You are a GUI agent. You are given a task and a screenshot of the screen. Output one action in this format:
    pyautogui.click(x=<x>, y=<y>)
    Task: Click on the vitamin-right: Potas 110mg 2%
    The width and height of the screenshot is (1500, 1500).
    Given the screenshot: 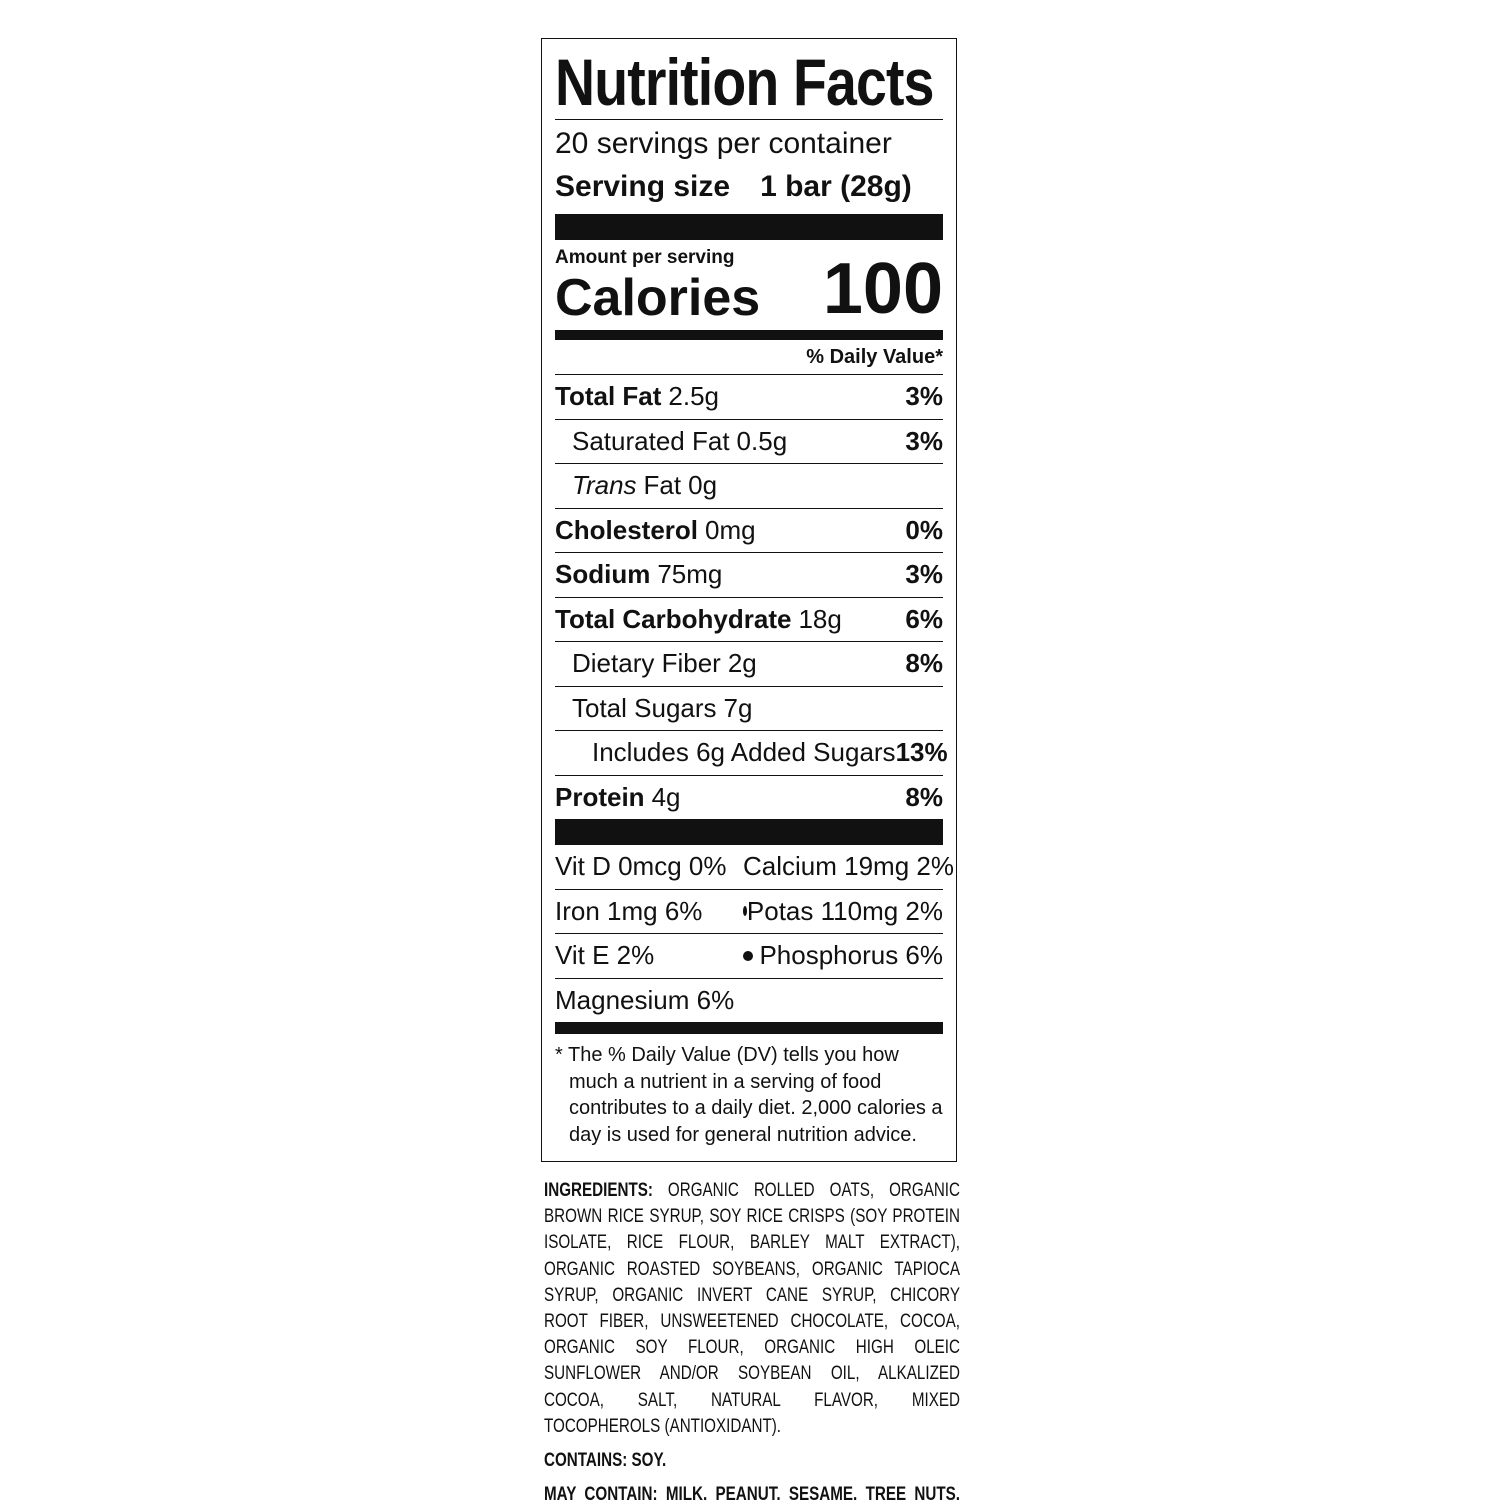 What is the action you would take?
    pyautogui.click(x=843, y=911)
    